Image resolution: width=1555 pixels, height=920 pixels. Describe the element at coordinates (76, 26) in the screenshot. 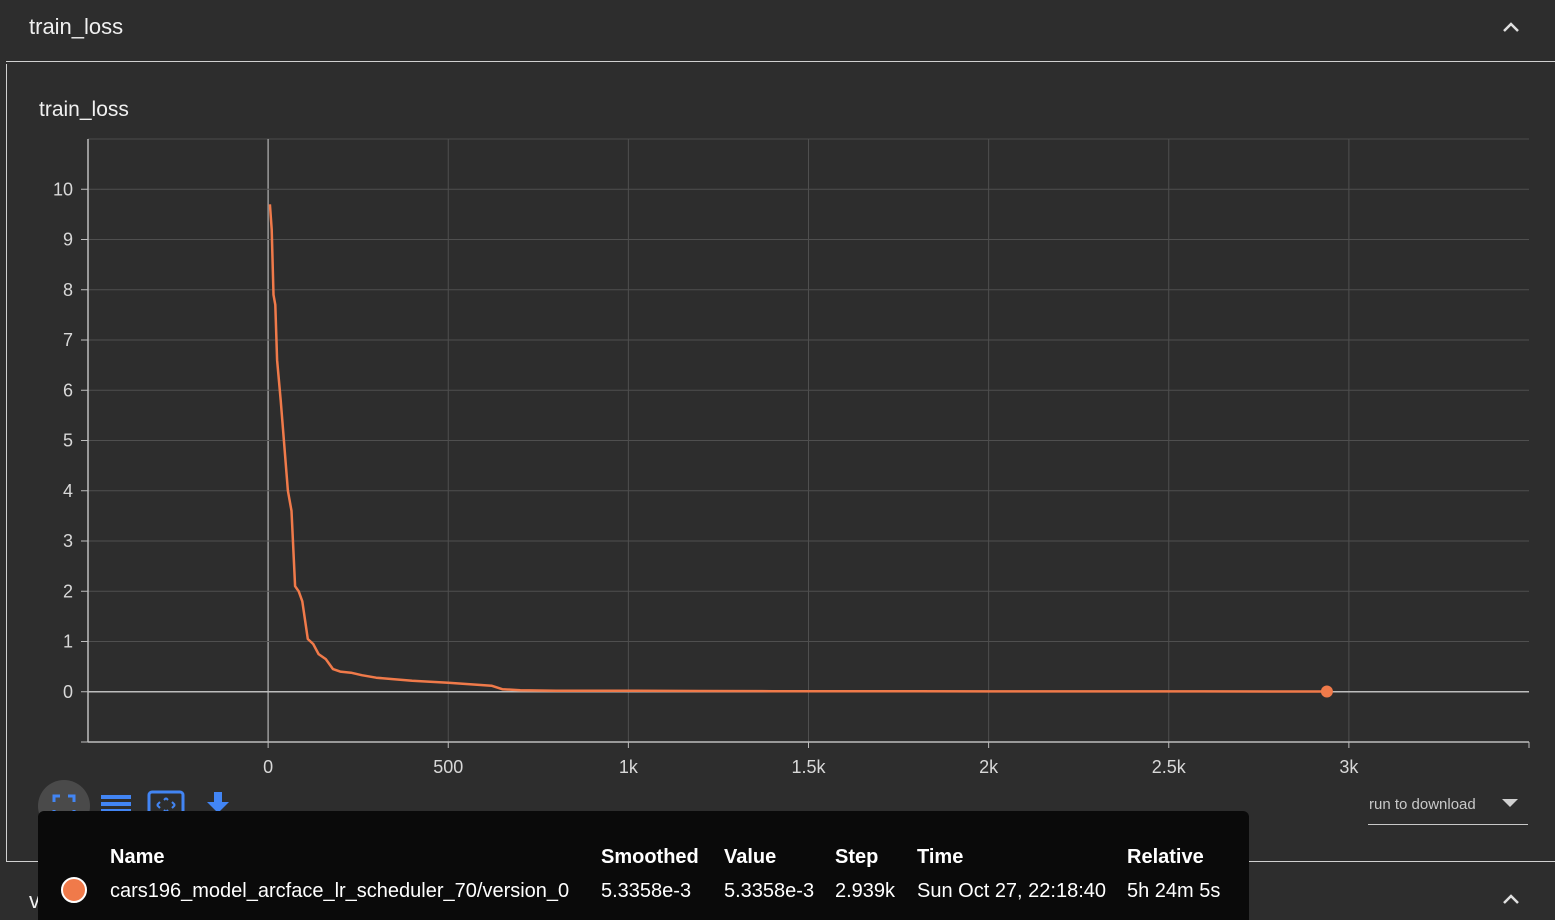

I see `section-title: train_loss` at that location.